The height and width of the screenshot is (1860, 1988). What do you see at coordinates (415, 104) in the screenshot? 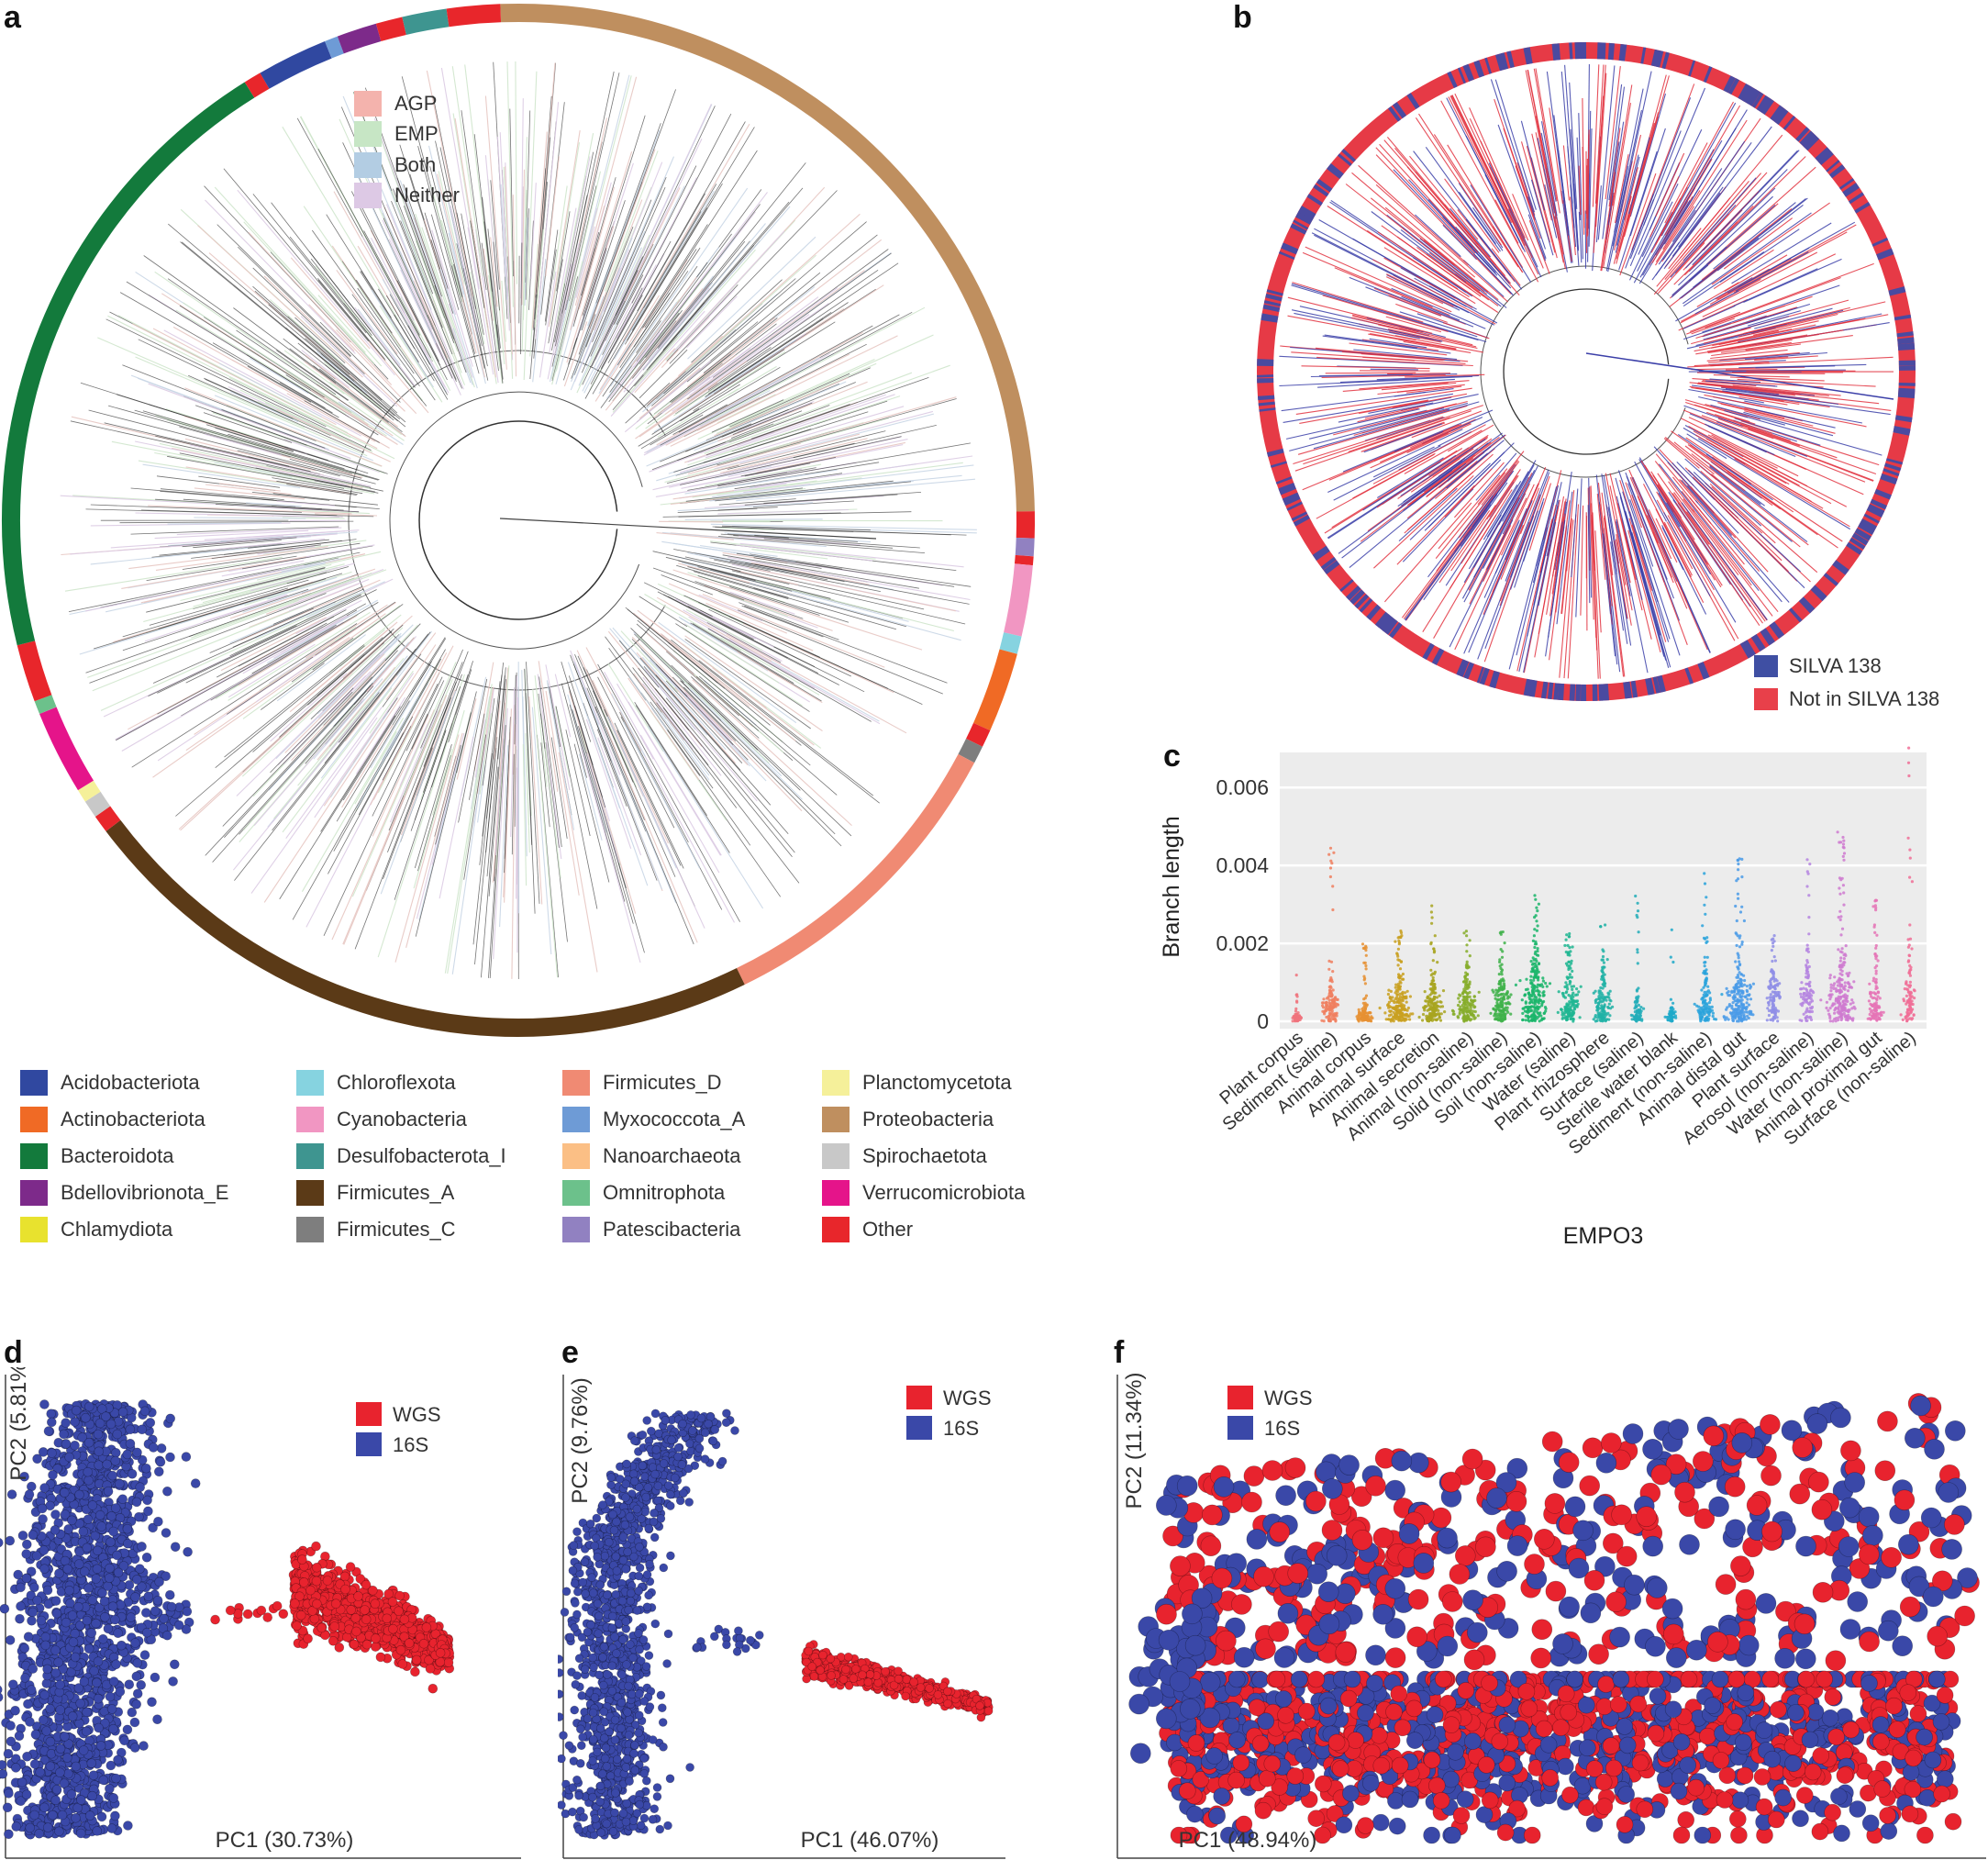
I see `legend-label: AGP` at bounding box center [415, 104].